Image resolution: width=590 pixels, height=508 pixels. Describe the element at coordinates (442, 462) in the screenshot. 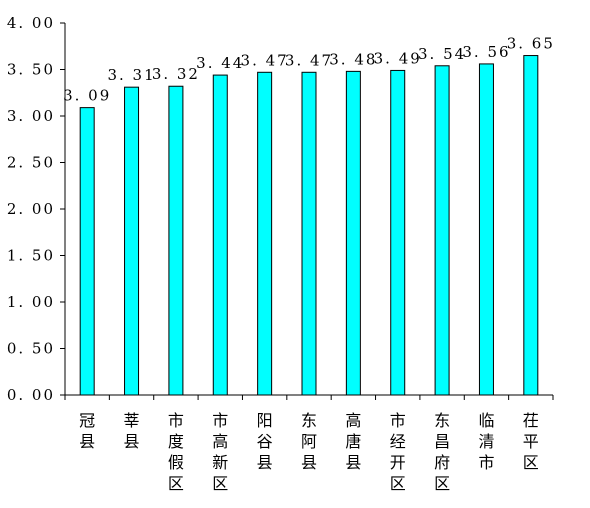

I see `x-tick-label-char: 府` at that location.